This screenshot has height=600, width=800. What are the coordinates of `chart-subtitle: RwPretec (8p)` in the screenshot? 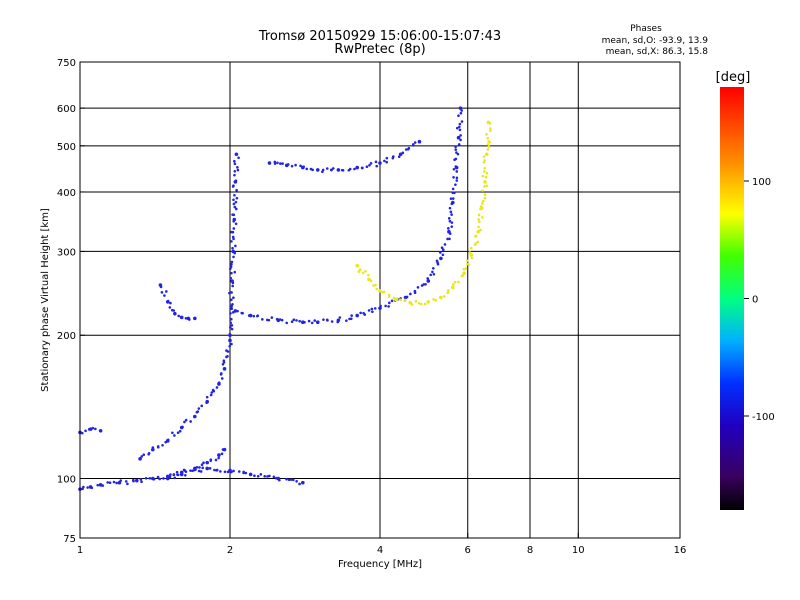 It's located at (379, 49).